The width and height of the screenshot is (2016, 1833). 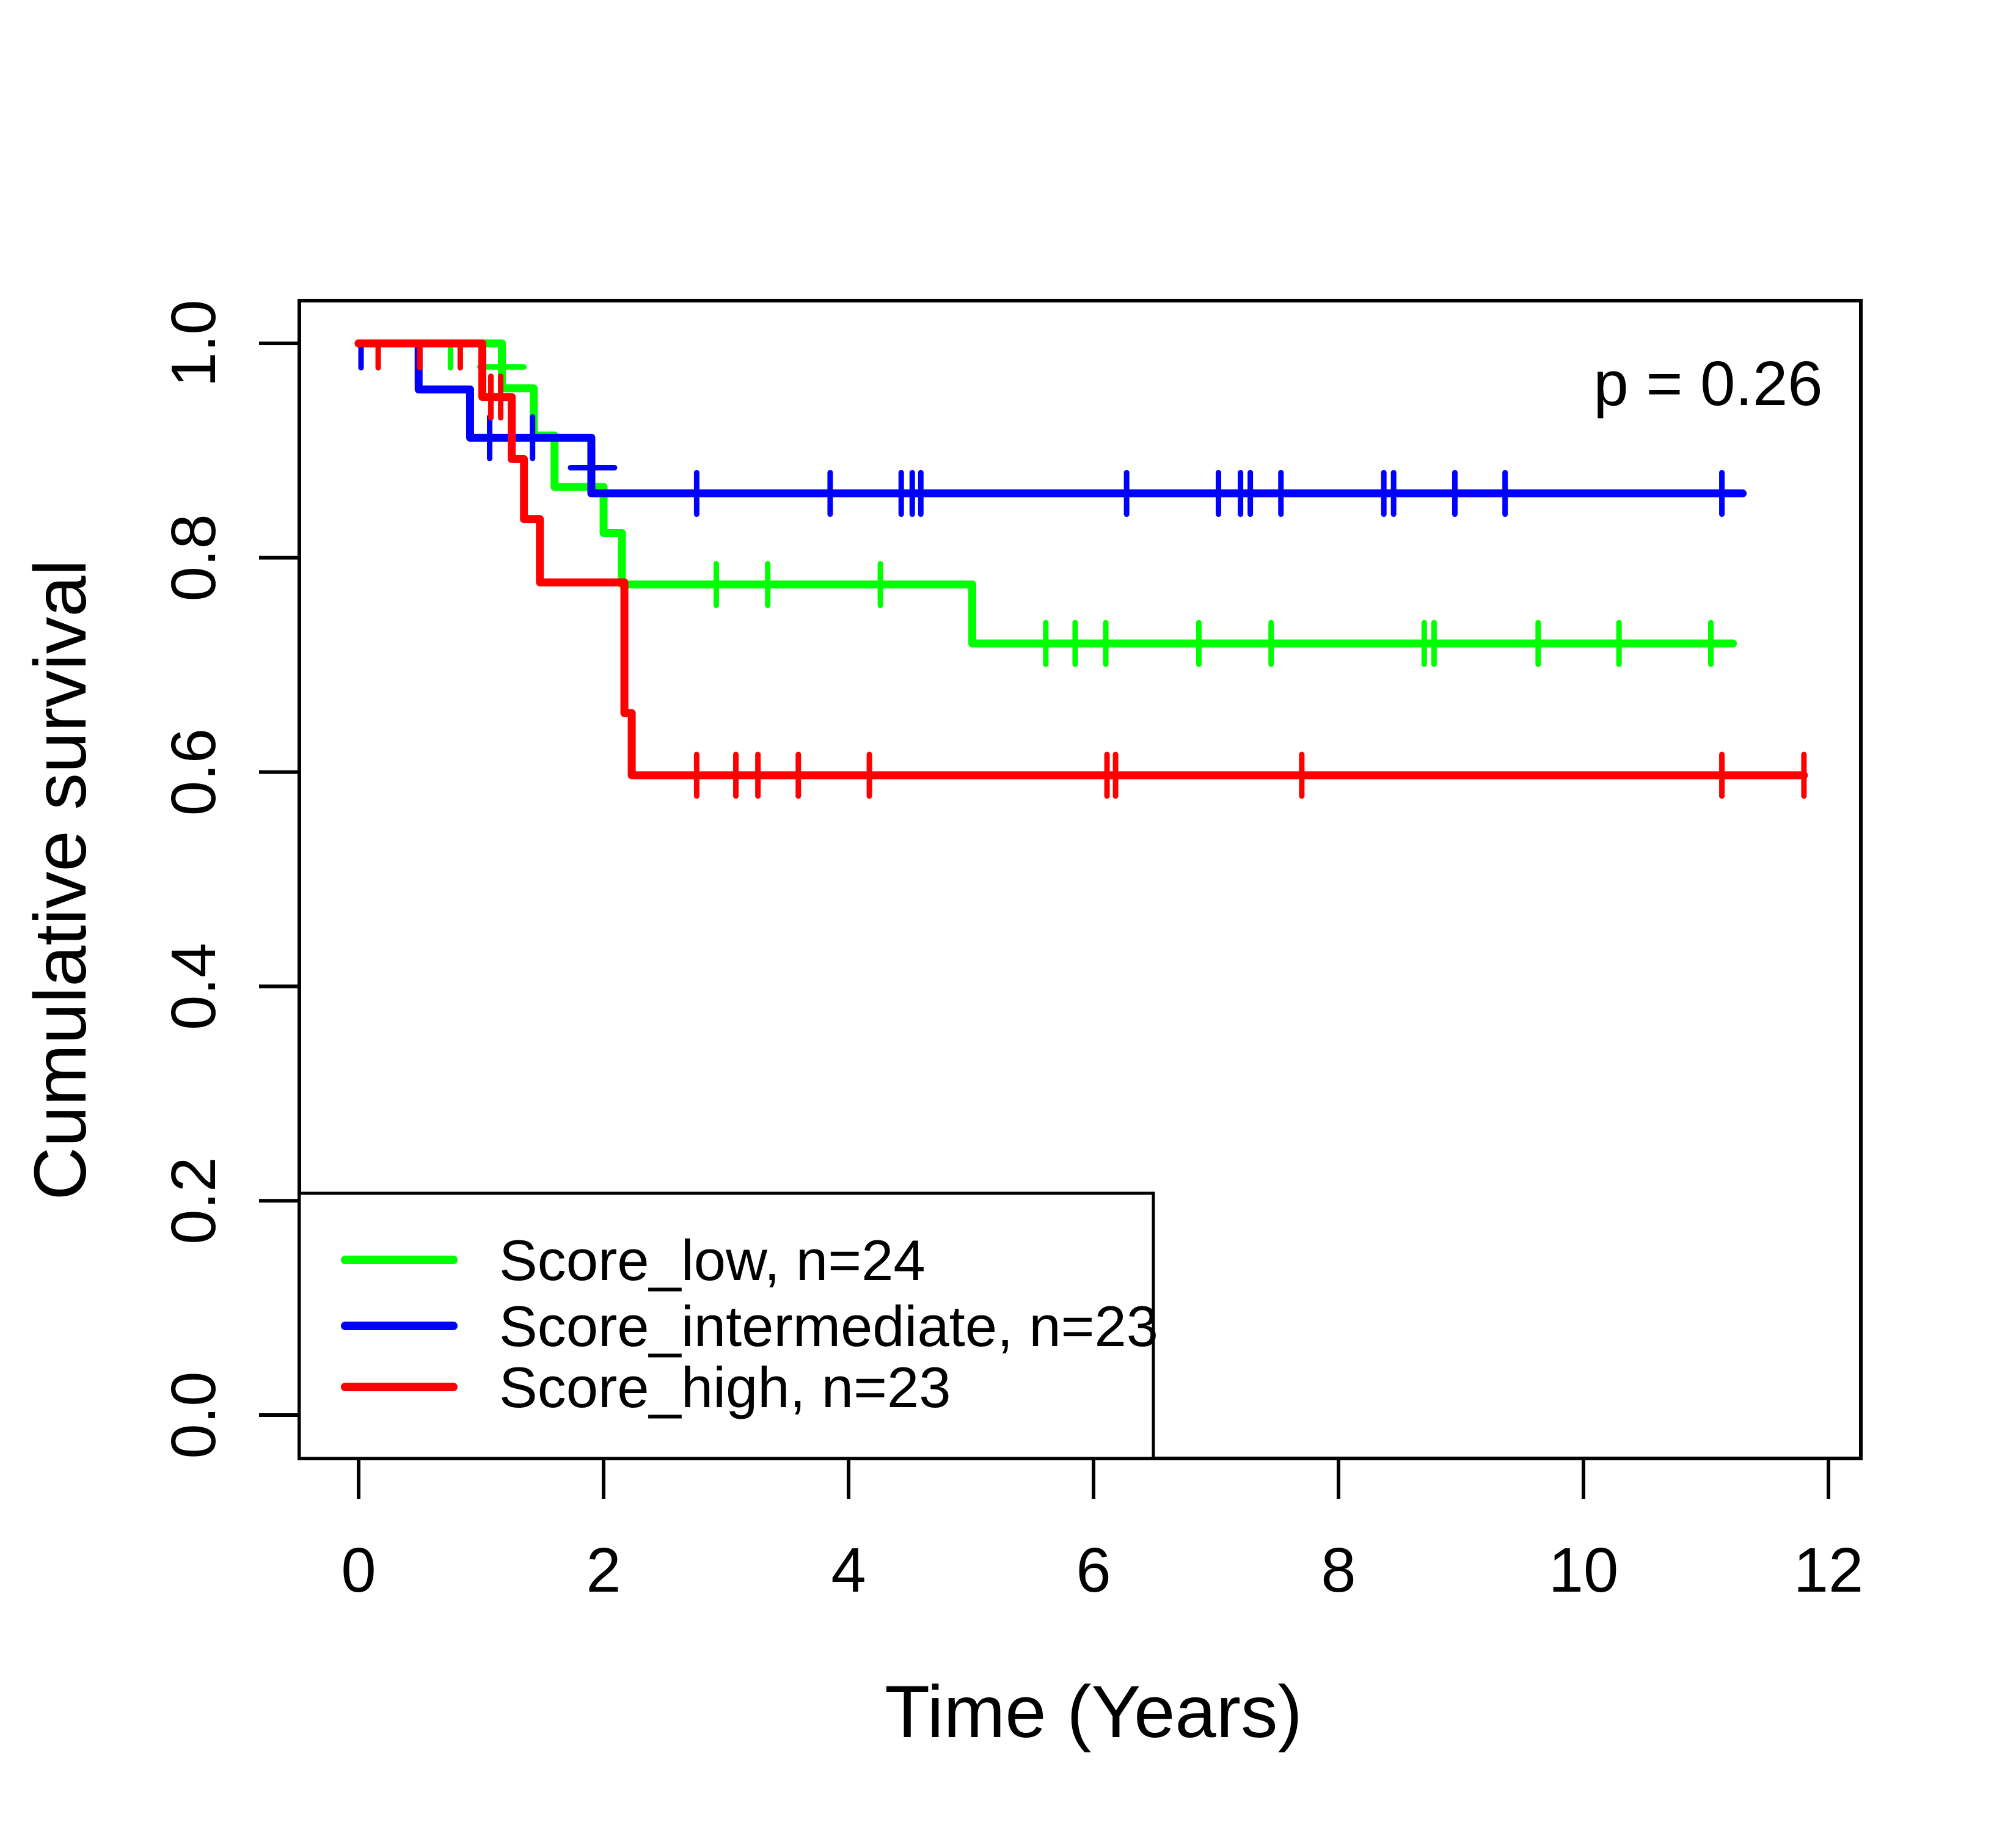 I want to click on x-axis-title: Time (Years), so click(x=1093, y=1711).